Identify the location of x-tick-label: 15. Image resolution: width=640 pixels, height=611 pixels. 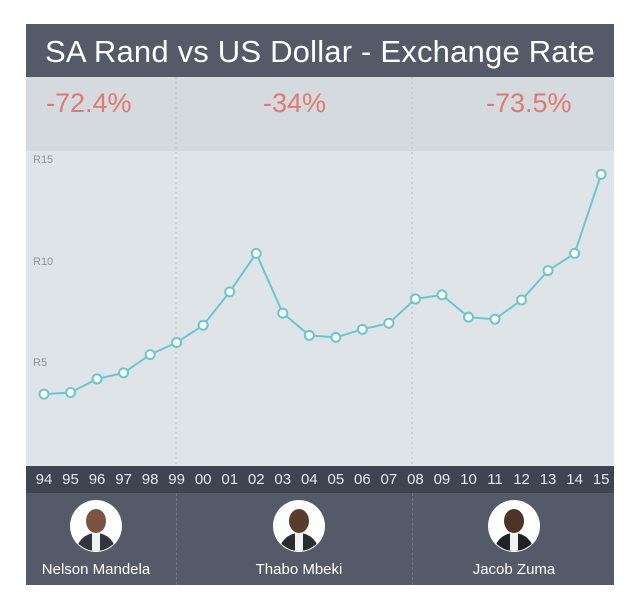
(601, 479).